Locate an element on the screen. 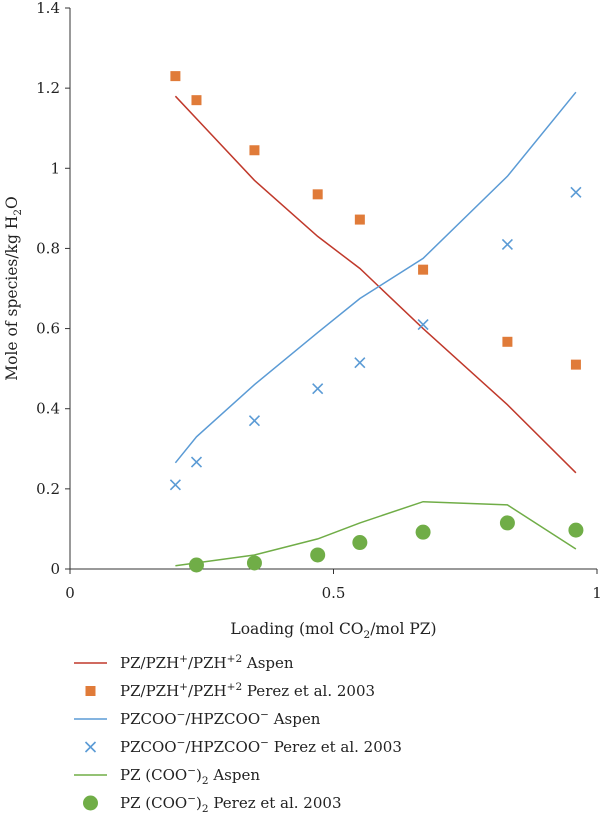 The image size is (600, 815). legend-label: PZ/PZH+/PZH+2 Perez et al. 2003 is located at coordinates (247, 690).